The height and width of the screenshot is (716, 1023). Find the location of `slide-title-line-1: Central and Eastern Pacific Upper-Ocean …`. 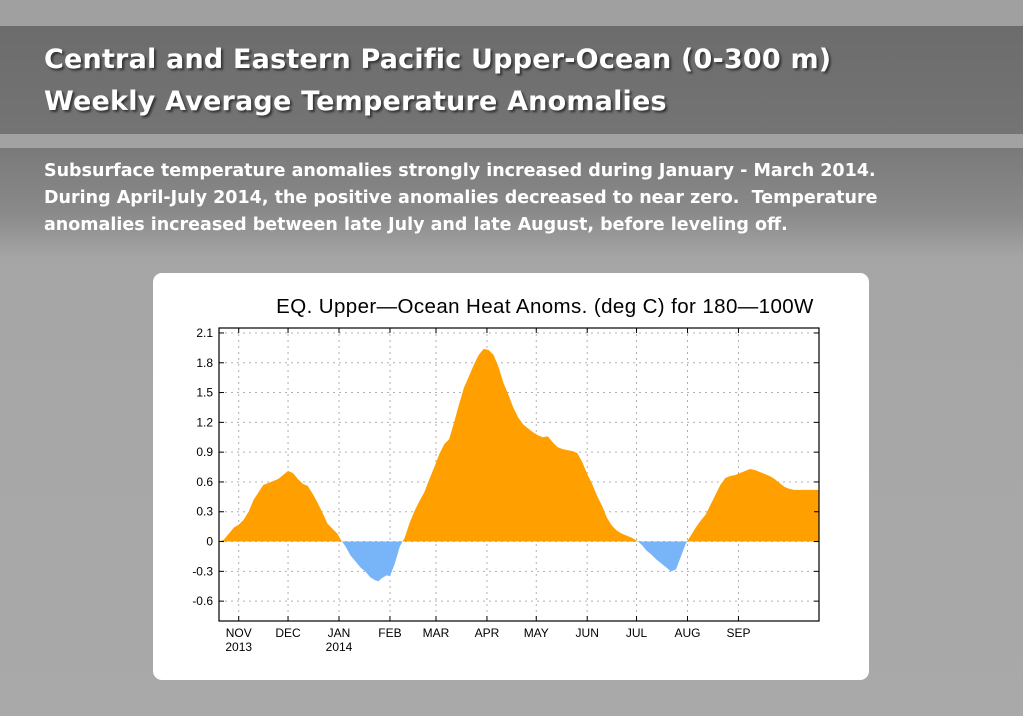

slide-title-line-1: Central and Eastern Pacific Upper-Ocean … is located at coordinates (438, 59).